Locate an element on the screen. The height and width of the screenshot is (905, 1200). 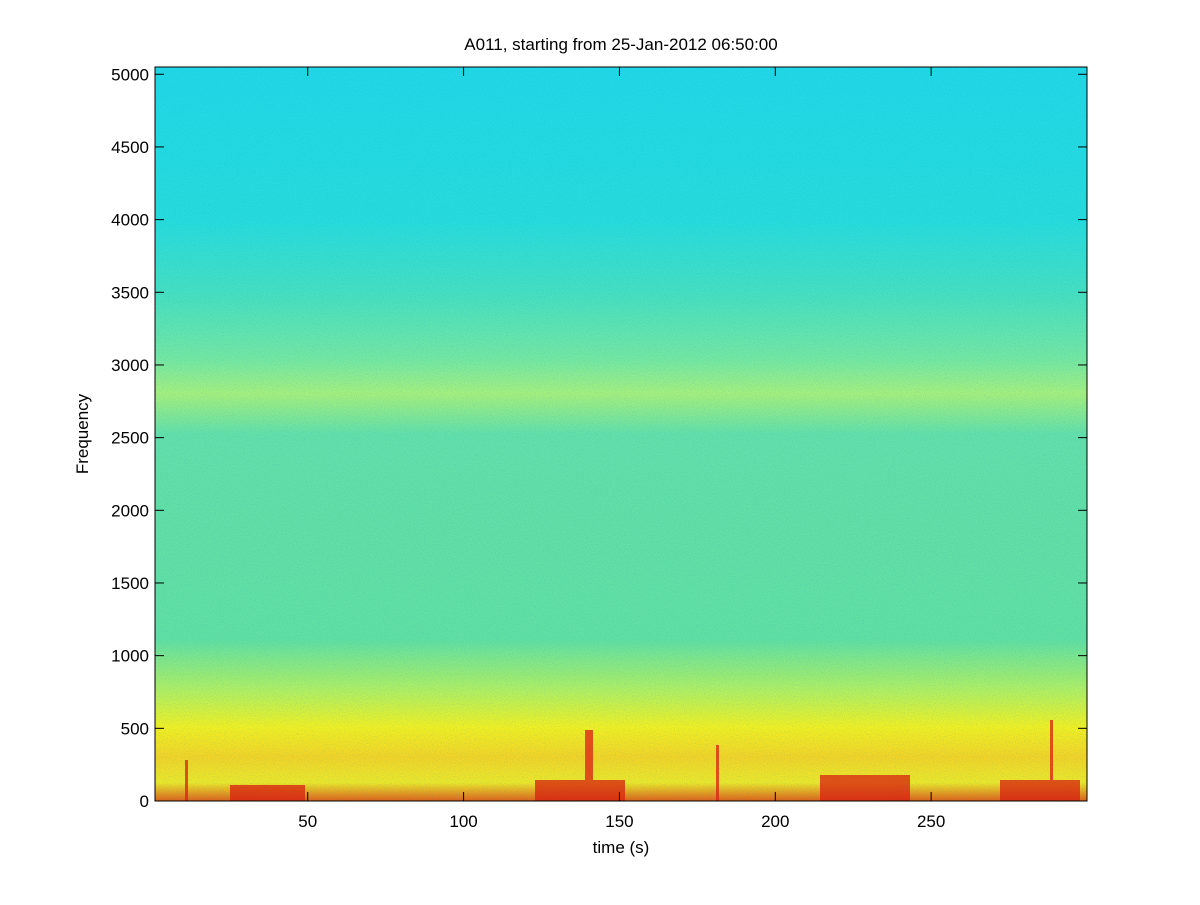
x-tick-label: 200 is located at coordinates (775, 821).